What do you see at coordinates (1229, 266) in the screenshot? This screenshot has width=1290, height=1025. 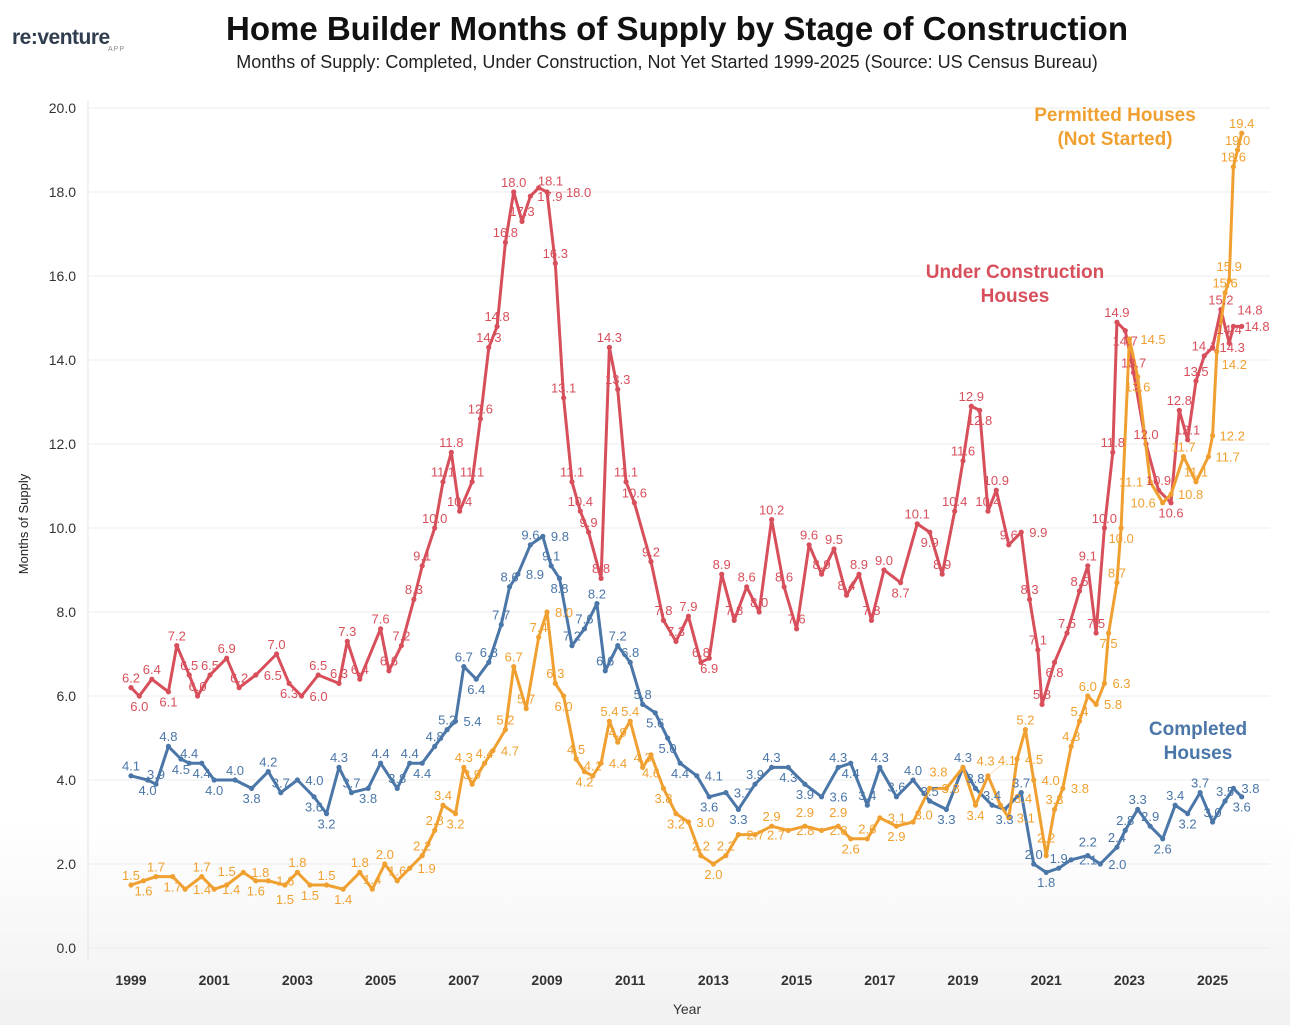 I see `data-label: 15.9` at bounding box center [1229, 266].